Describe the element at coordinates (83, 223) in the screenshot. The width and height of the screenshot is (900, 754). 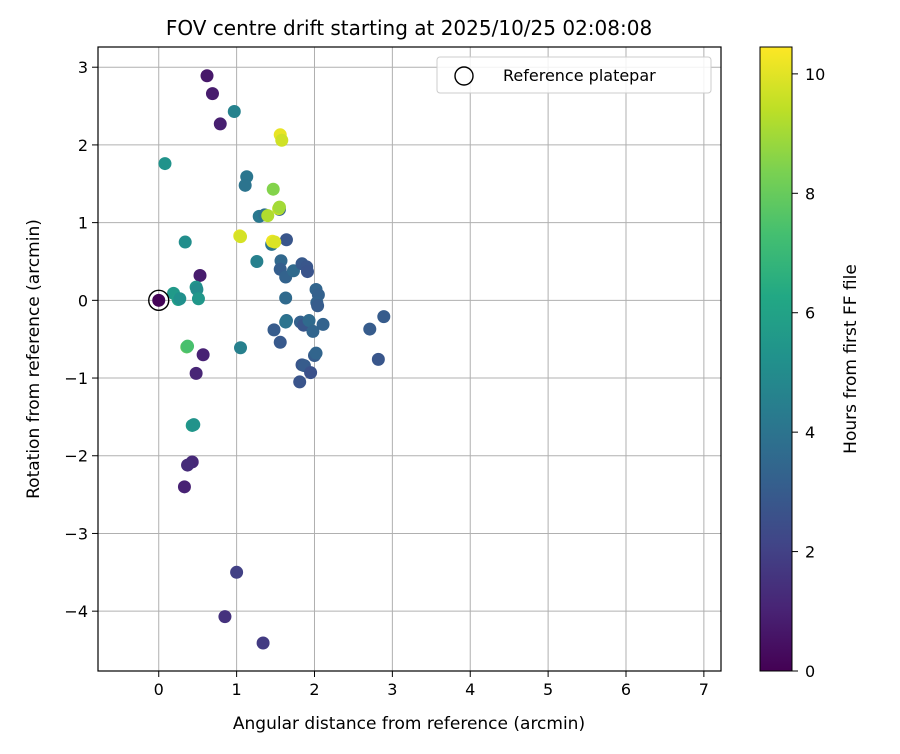
I see `y-tick-label: 1` at that location.